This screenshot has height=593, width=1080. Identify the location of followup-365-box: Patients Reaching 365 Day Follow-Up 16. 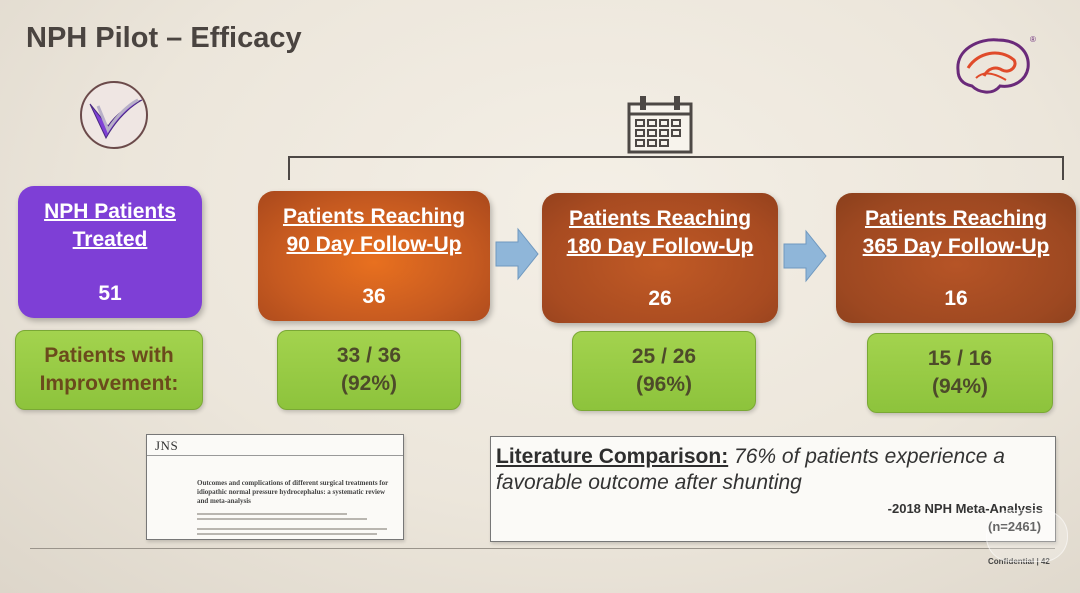
(956, 258).